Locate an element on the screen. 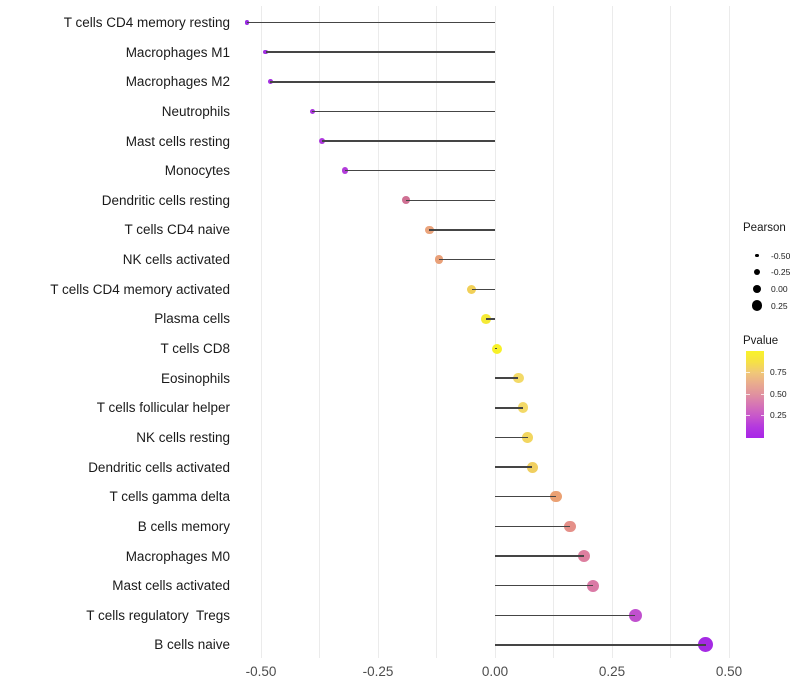 The height and width of the screenshot is (700, 800). category-label: B cells memory is located at coordinates (183, 526).